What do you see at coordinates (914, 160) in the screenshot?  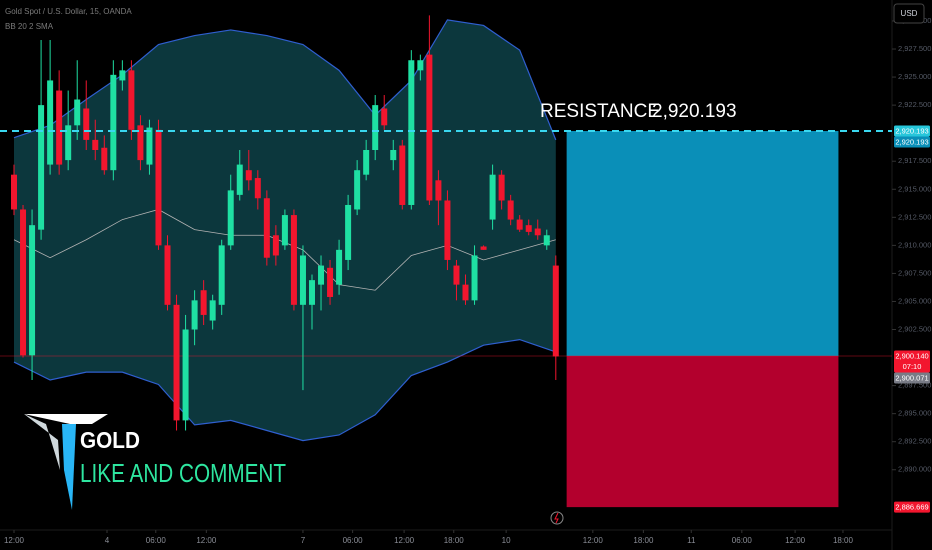 I see `y-tick-label: 2,917.500` at bounding box center [914, 160].